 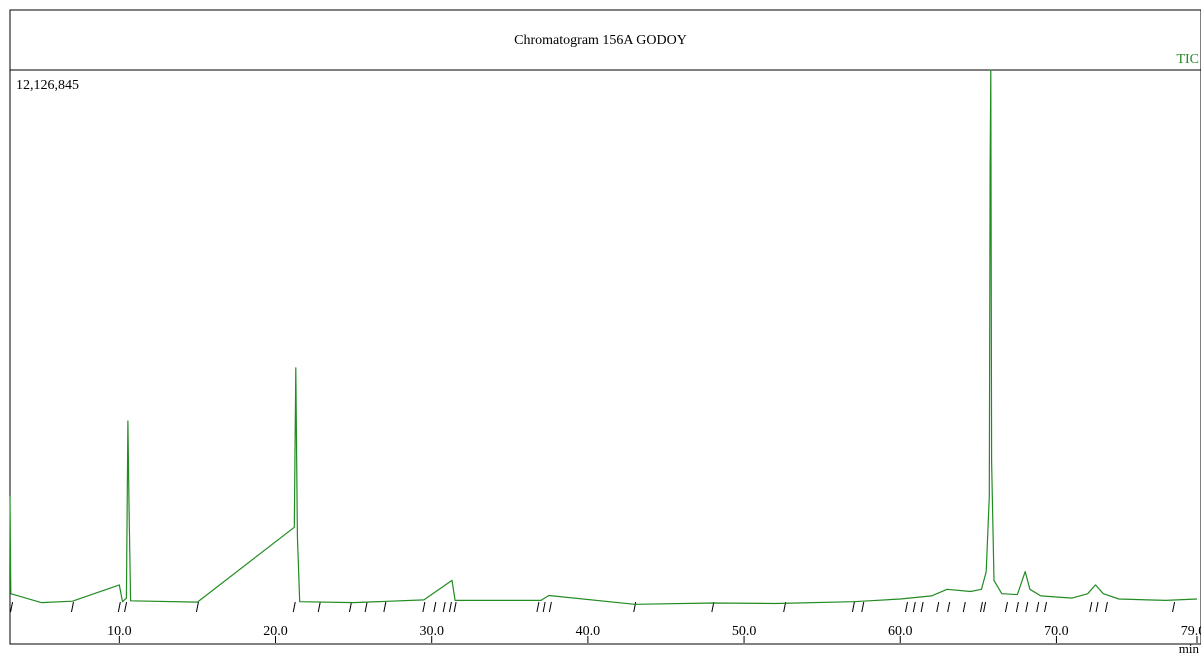 What do you see at coordinates (431, 631) in the screenshot?
I see `x-tick-label: 30.0` at bounding box center [431, 631].